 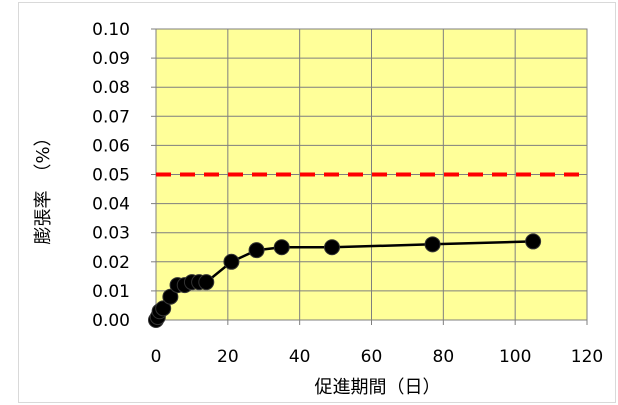 I want to click on x-tick-label: 60, so click(x=372, y=357).